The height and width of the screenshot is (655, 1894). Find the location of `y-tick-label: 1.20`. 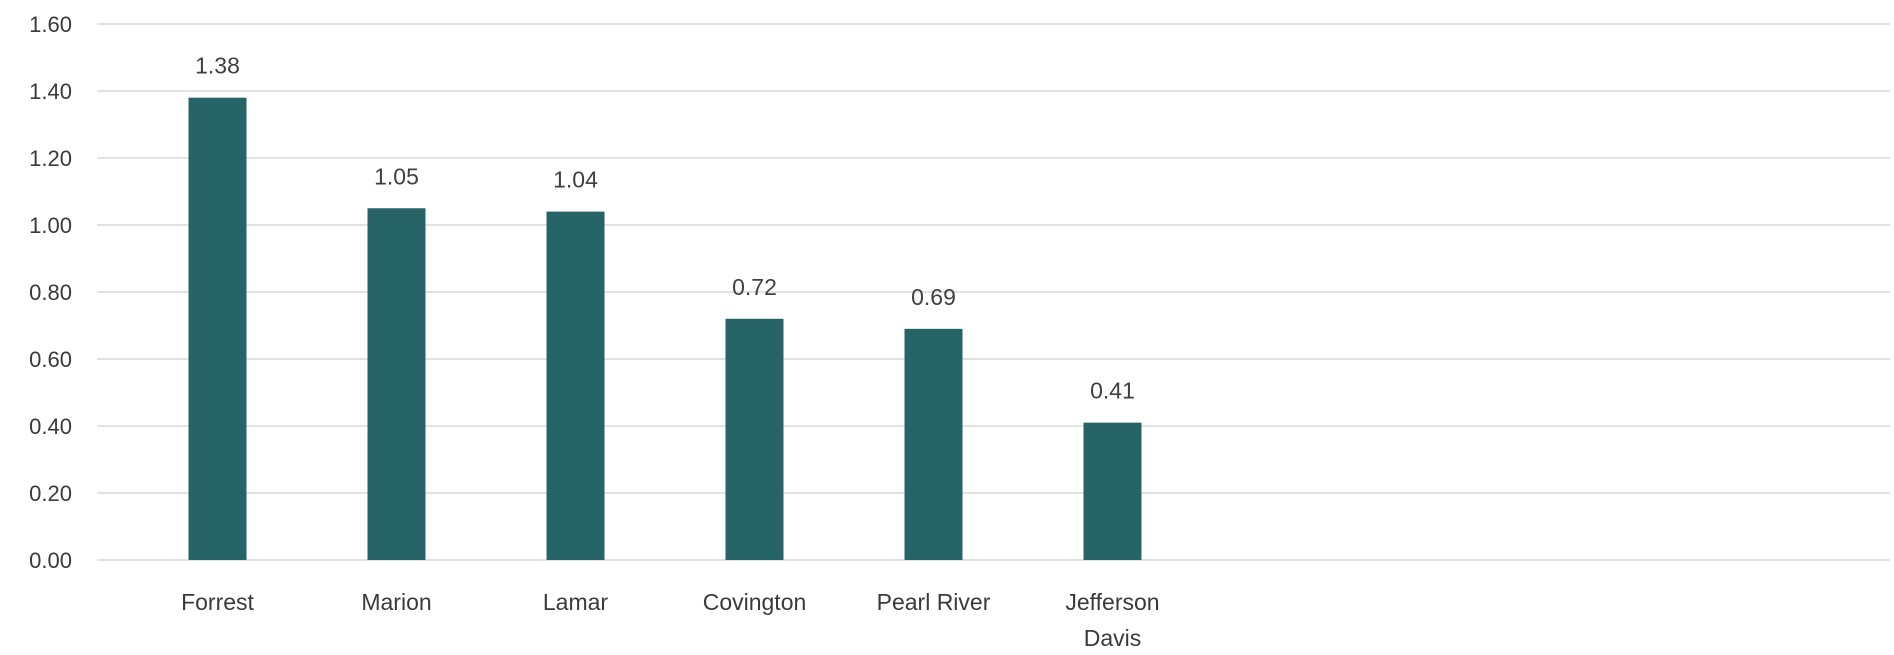

y-tick-label: 1.20 is located at coordinates (50, 158).